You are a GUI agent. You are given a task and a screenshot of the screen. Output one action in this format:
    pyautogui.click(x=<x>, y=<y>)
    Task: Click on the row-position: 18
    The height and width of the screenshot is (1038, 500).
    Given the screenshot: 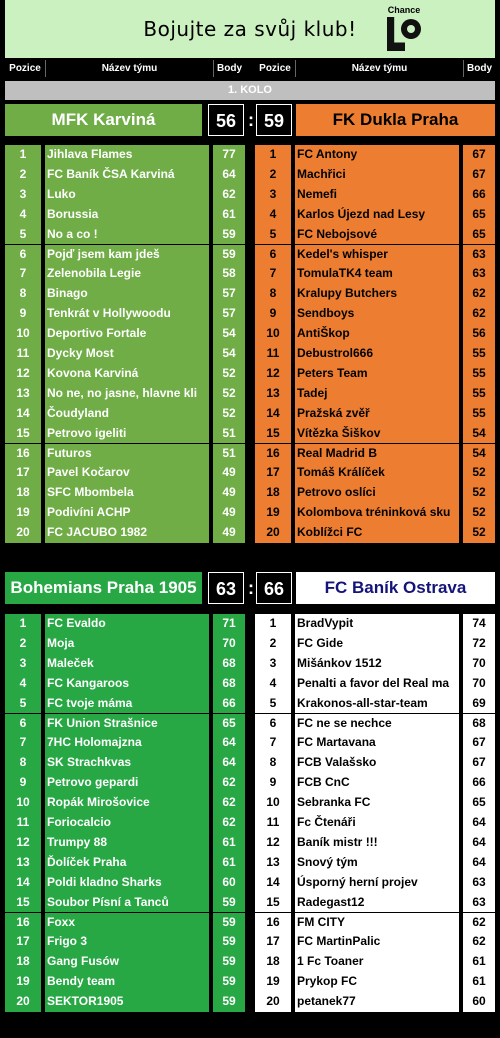 What is the action you would take?
    pyautogui.click(x=273, y=493)
    